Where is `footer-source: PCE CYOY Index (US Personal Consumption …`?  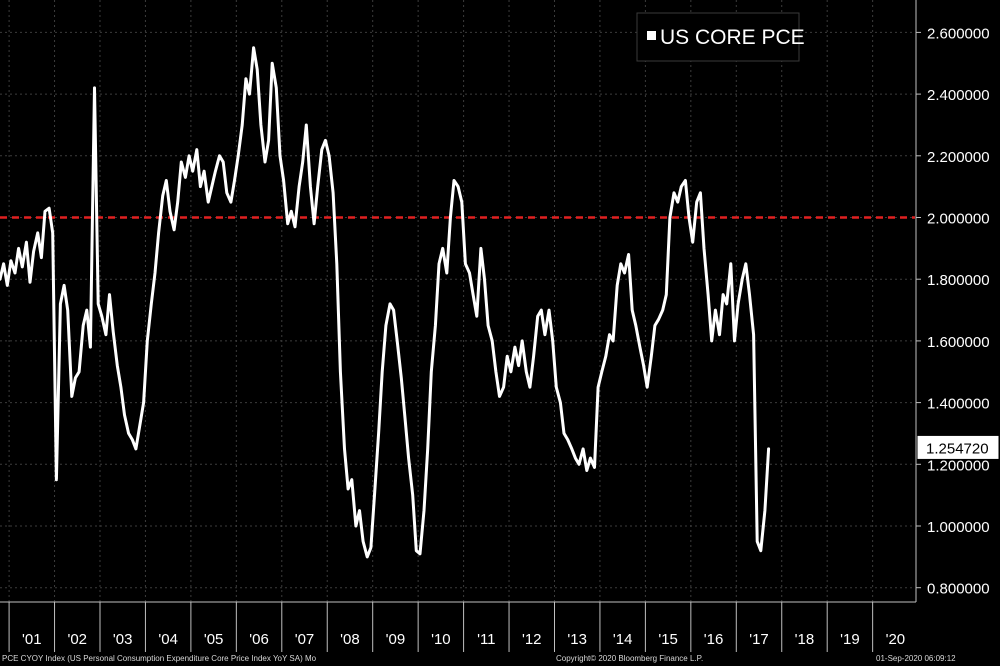
footer-source: PCE CYOY Index (US Personal Consumption … is located at coordinates (159, 658).